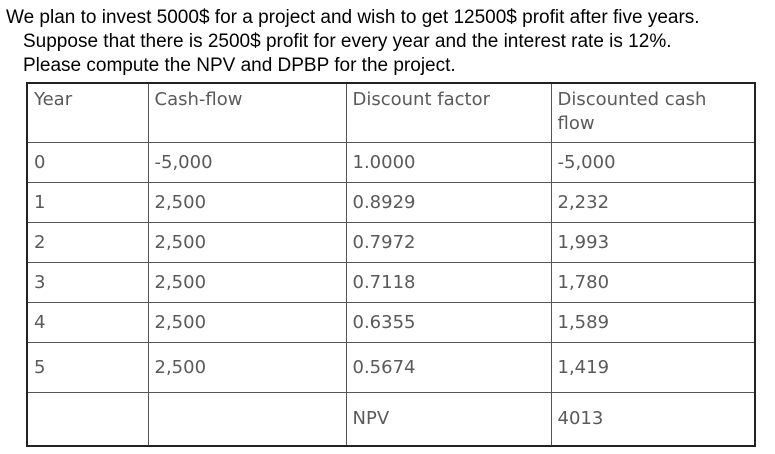 Image resolution: width=775 pixels, height=454 pixels. Describe the element at coordinates (87, 367) in the screenshot. I see `cell-year: 5` at that location.